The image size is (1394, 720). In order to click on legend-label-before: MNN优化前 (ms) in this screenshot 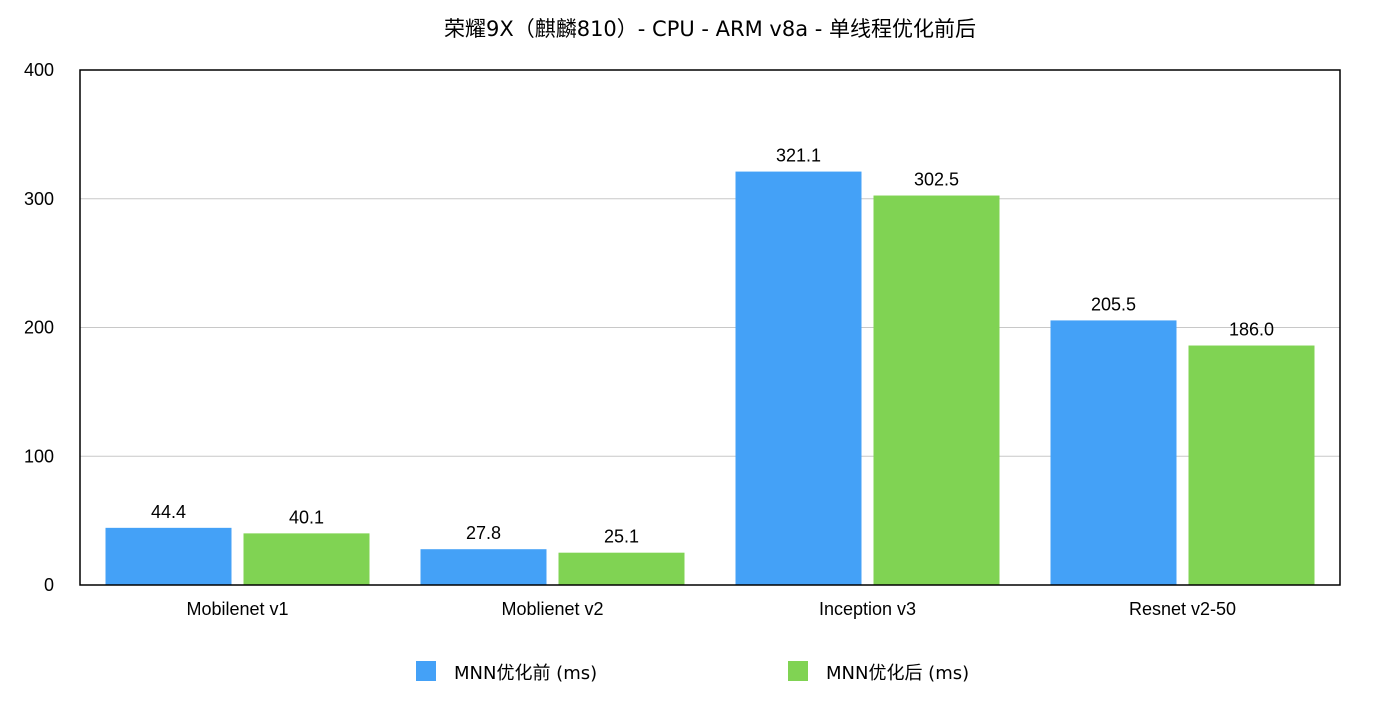, I will do `click(525, 673)`.